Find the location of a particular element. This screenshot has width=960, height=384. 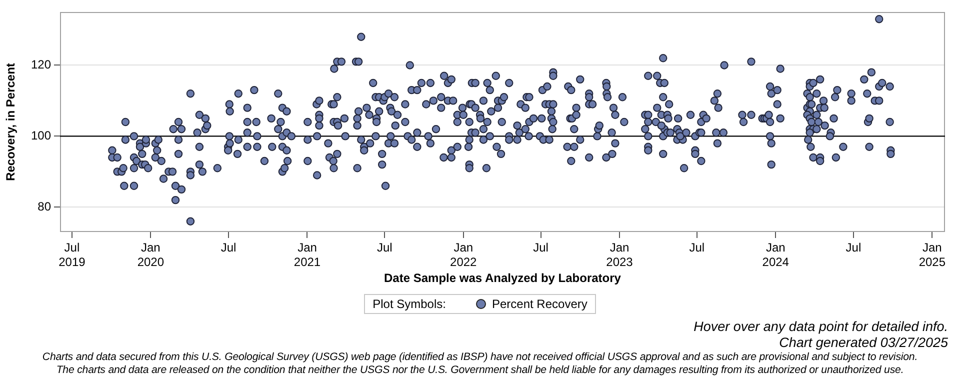

text: Charts and data secured from this U.S. Geological Survey (USGS) web page (identified as IBSP) have not received official USGS approval and as such are provisional and subject to revision. is located at coordinates (480, 357).